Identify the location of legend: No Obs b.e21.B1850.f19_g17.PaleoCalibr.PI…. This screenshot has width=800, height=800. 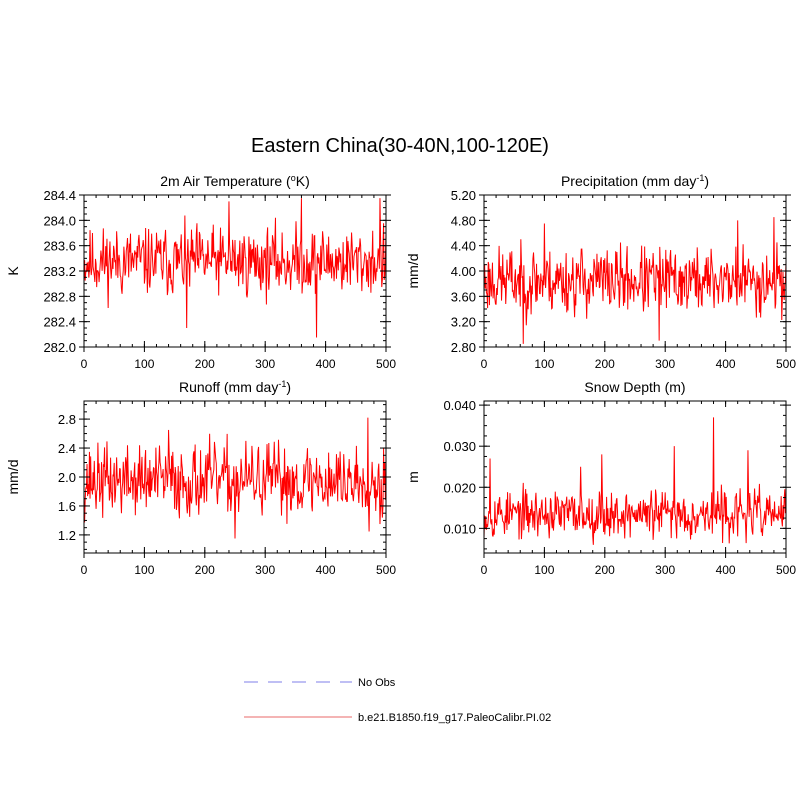
(397, 700).